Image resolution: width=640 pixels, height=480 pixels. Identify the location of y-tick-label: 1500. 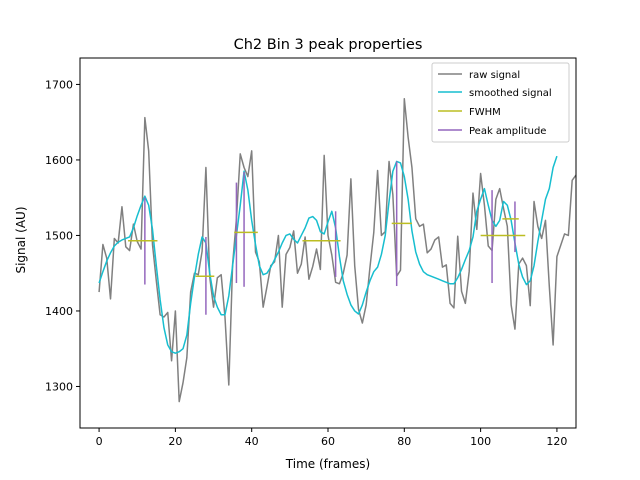
(59, 235).